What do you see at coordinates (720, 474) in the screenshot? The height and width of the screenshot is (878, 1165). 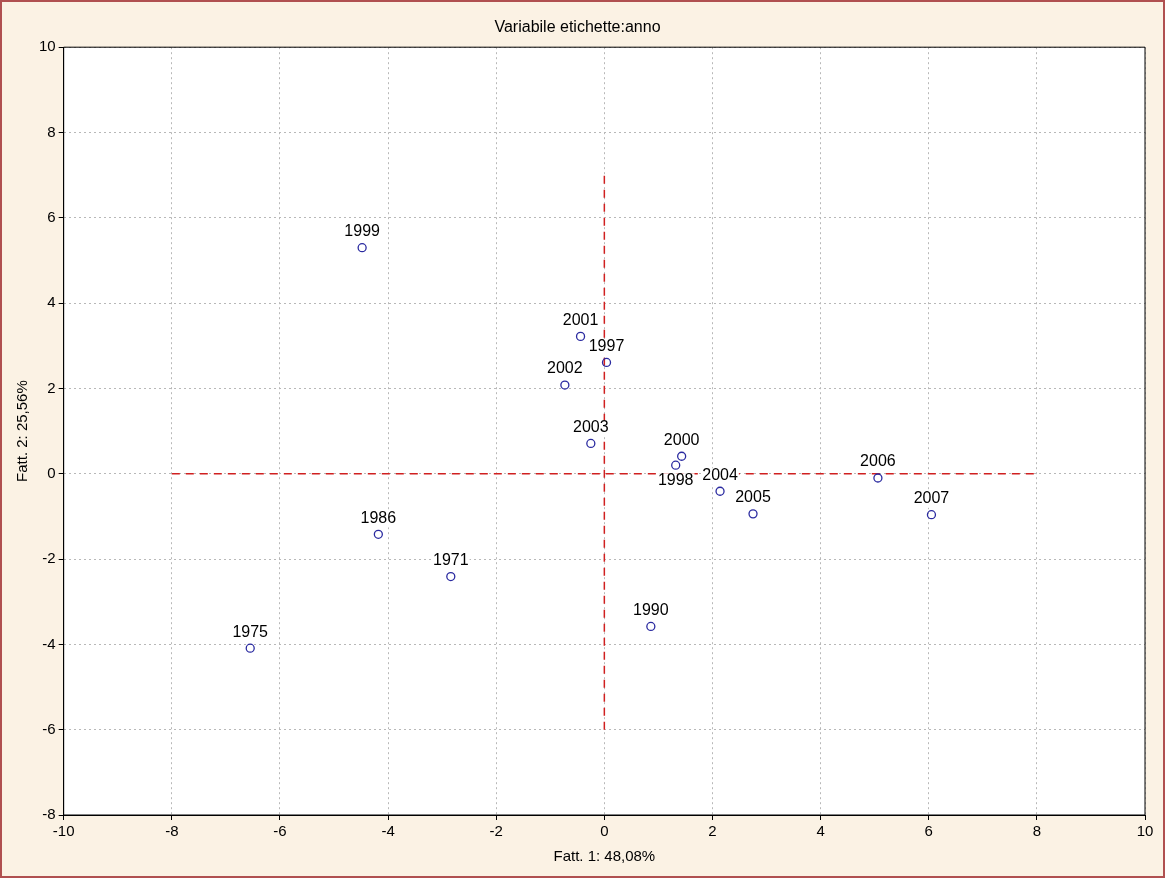 I see `annotation: 2004` at bounding box center [720, 474].